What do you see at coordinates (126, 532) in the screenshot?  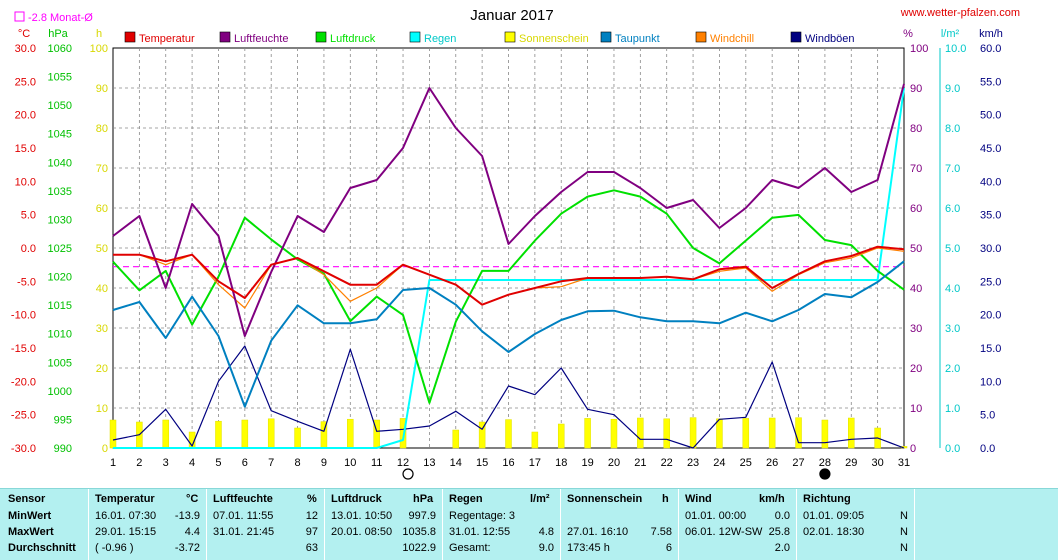 I see `max-temp-time: 29.01. 15:15` at bounding box center [126, 532].